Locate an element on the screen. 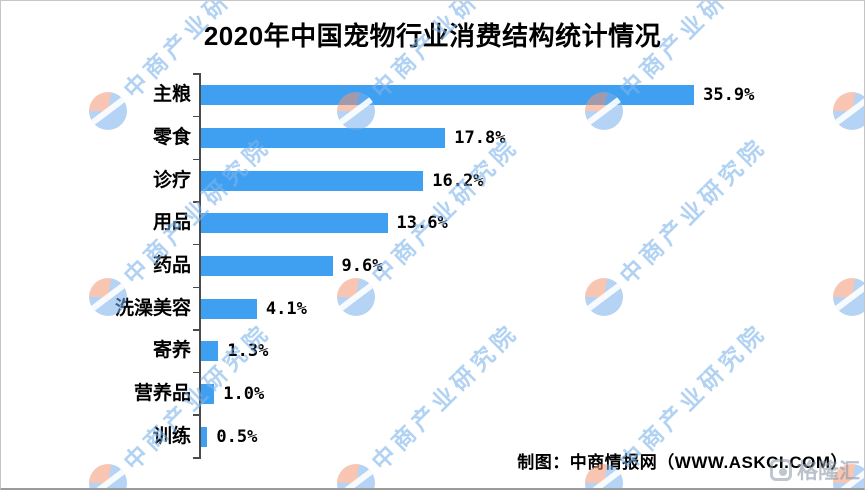 Image resolution: width=865 pixels, height=490 pixels. chart-title: 2020年中国宠物行业消费结构统计情况 is located at coordinates (432, 36).